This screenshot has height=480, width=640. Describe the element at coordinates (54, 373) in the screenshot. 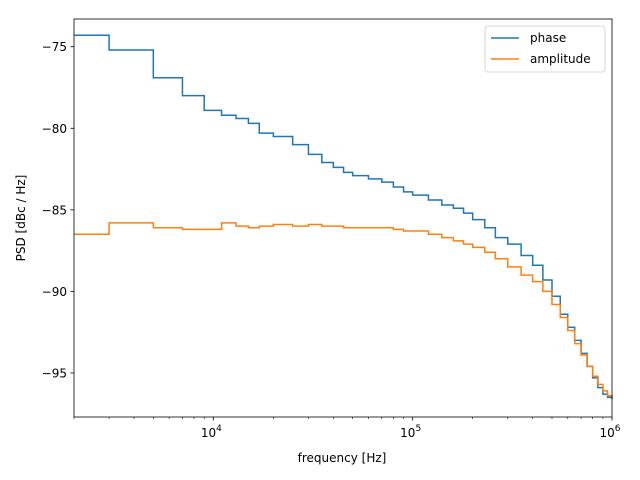

I see `y-tick-label: −95` at that location.